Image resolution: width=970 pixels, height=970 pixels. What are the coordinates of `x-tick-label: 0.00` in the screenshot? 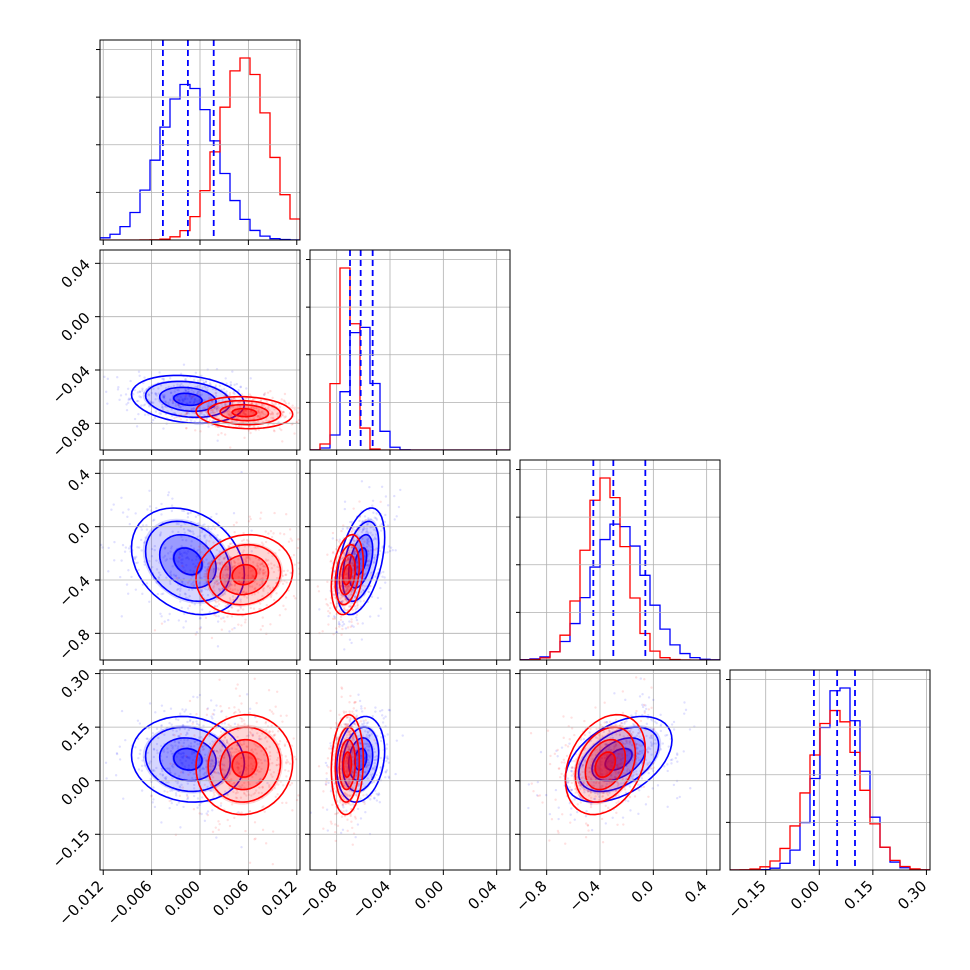 It's located at (429, 895).